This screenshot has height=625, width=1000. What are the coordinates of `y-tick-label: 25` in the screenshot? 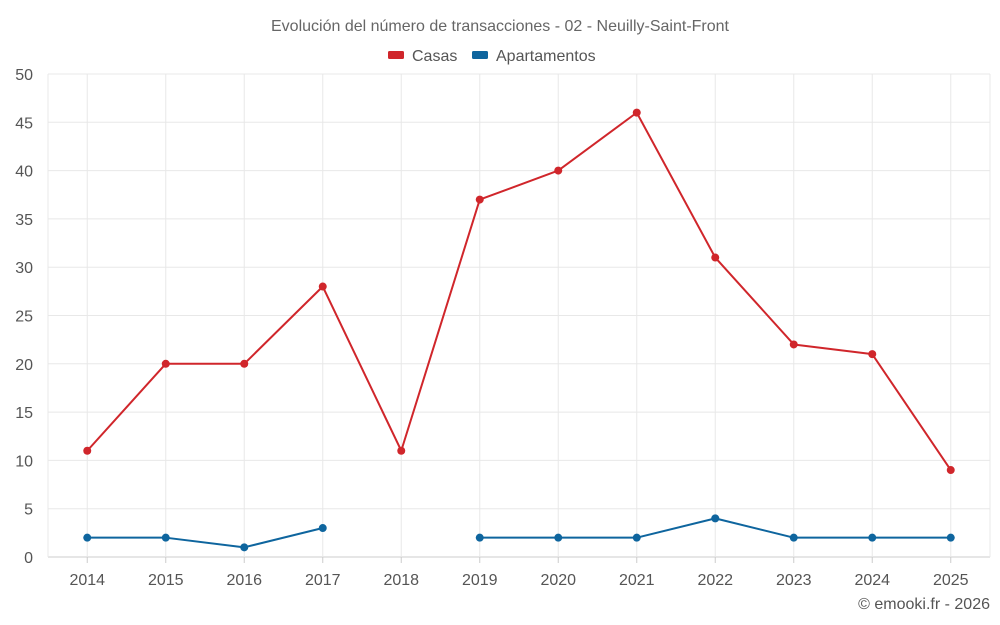 It's located at (24, 317).